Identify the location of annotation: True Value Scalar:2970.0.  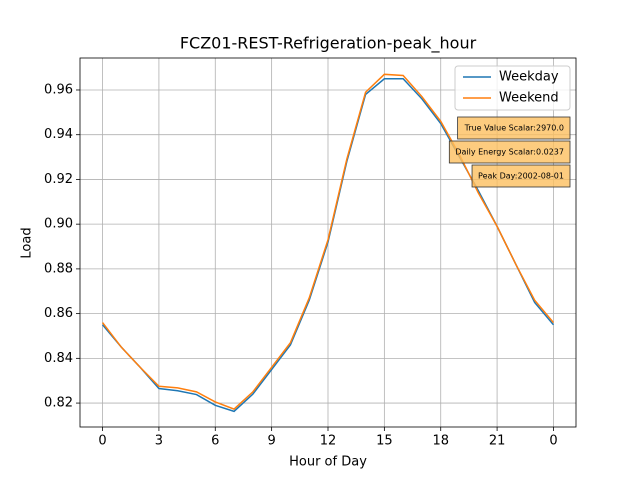
(514, 128).